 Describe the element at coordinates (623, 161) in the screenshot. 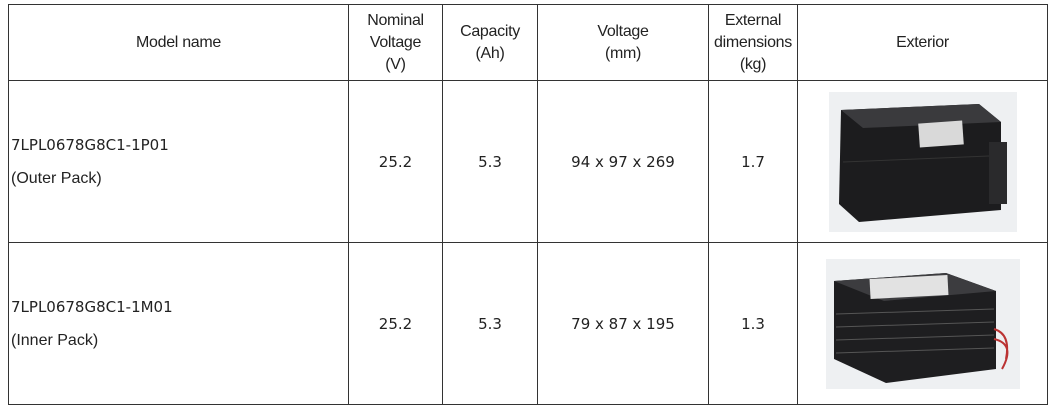

I see `value-cell: 94 x 97 x 269` at that location.